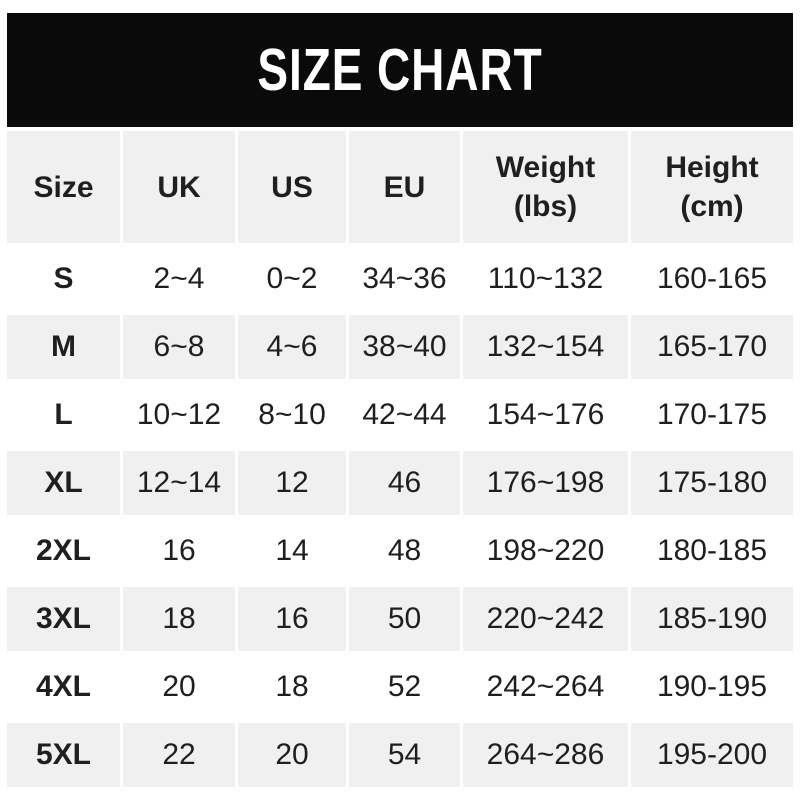 The width and height of the screenshot is (800, 800). I want to click on uk-cell: 18, so click(179, 619).